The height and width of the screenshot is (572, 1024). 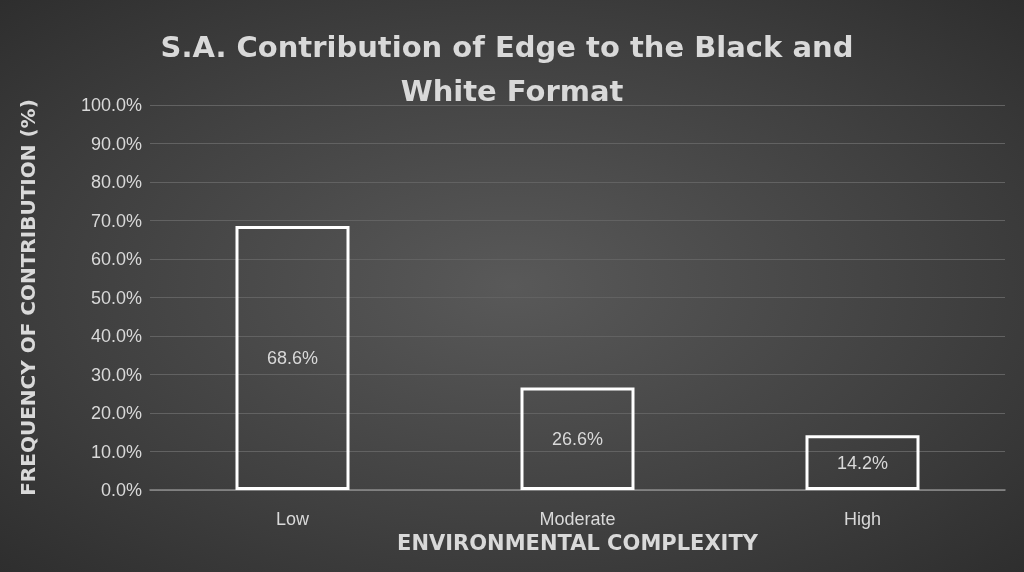 I want to click on y-tick-label: 100.0%, so click(x=111, y=105).